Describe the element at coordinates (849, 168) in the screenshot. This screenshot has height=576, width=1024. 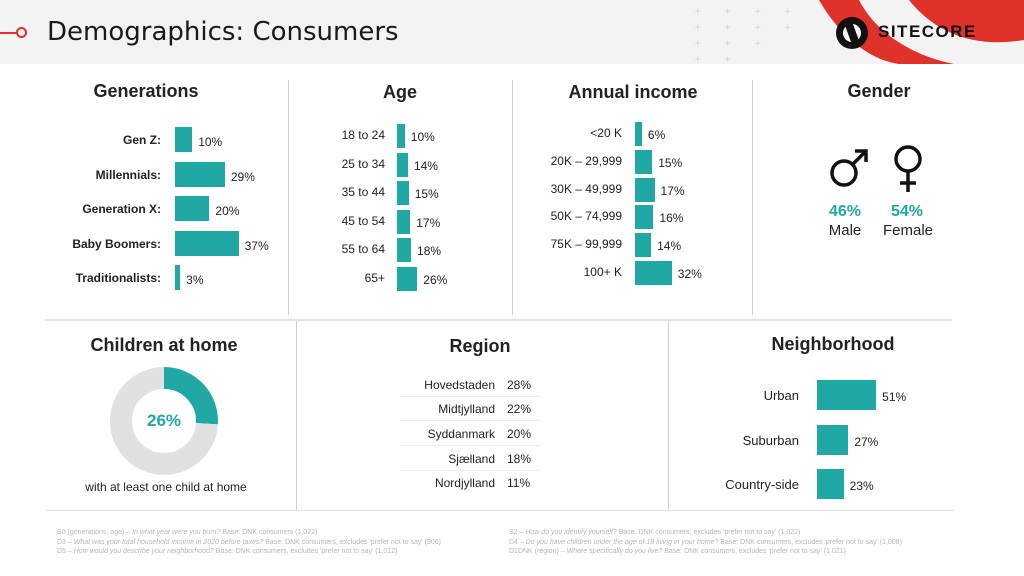
I see `male-symbol-icon` at that location.